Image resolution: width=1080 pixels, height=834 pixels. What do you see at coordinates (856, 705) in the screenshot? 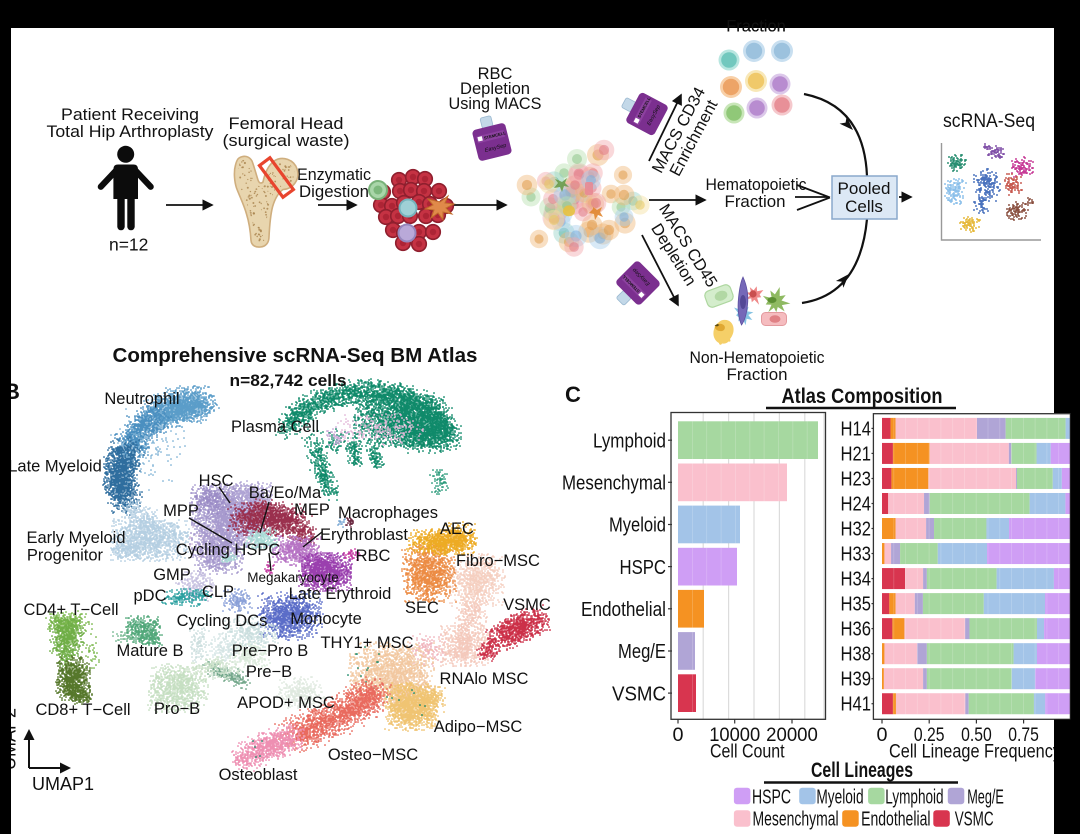
I see `svg-text: H41` at bounding box center [856, 705].